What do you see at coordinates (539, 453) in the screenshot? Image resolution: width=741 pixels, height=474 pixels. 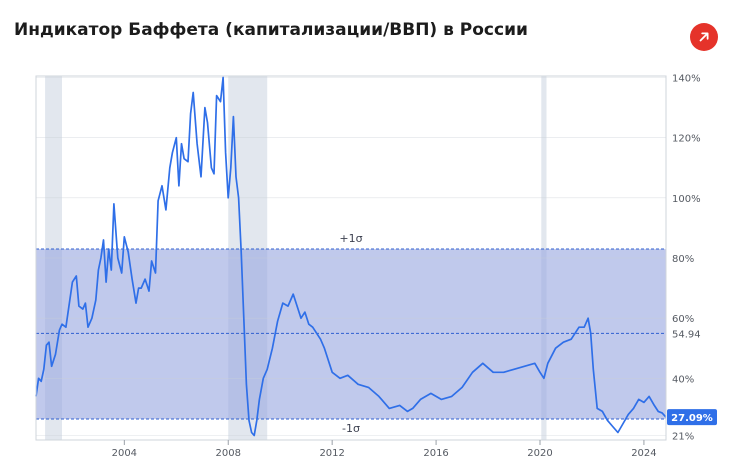 I see `x-tick-label: 2020` at bounding box center [539, 453].